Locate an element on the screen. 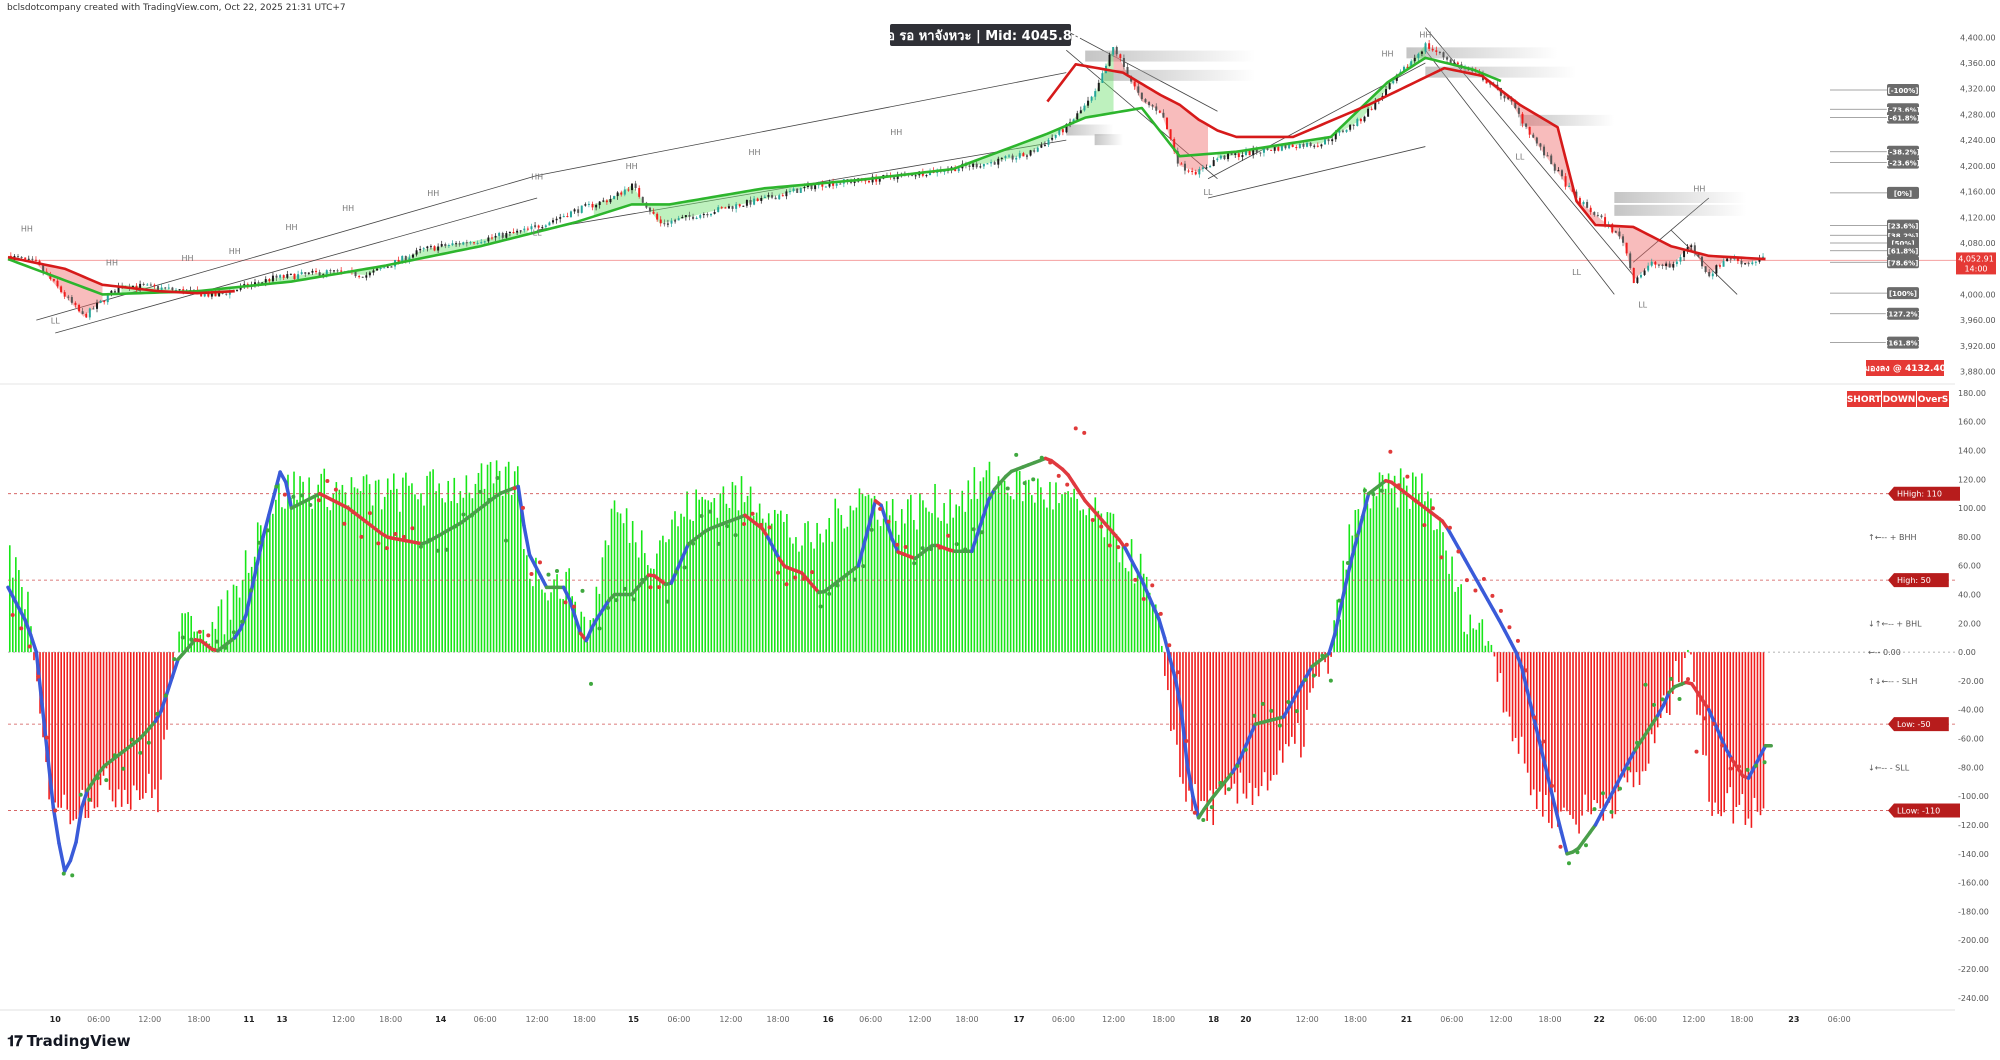 The height and width of the screenshot is (1060, 2000). supply-zone is located at coordinates (1680, 210).